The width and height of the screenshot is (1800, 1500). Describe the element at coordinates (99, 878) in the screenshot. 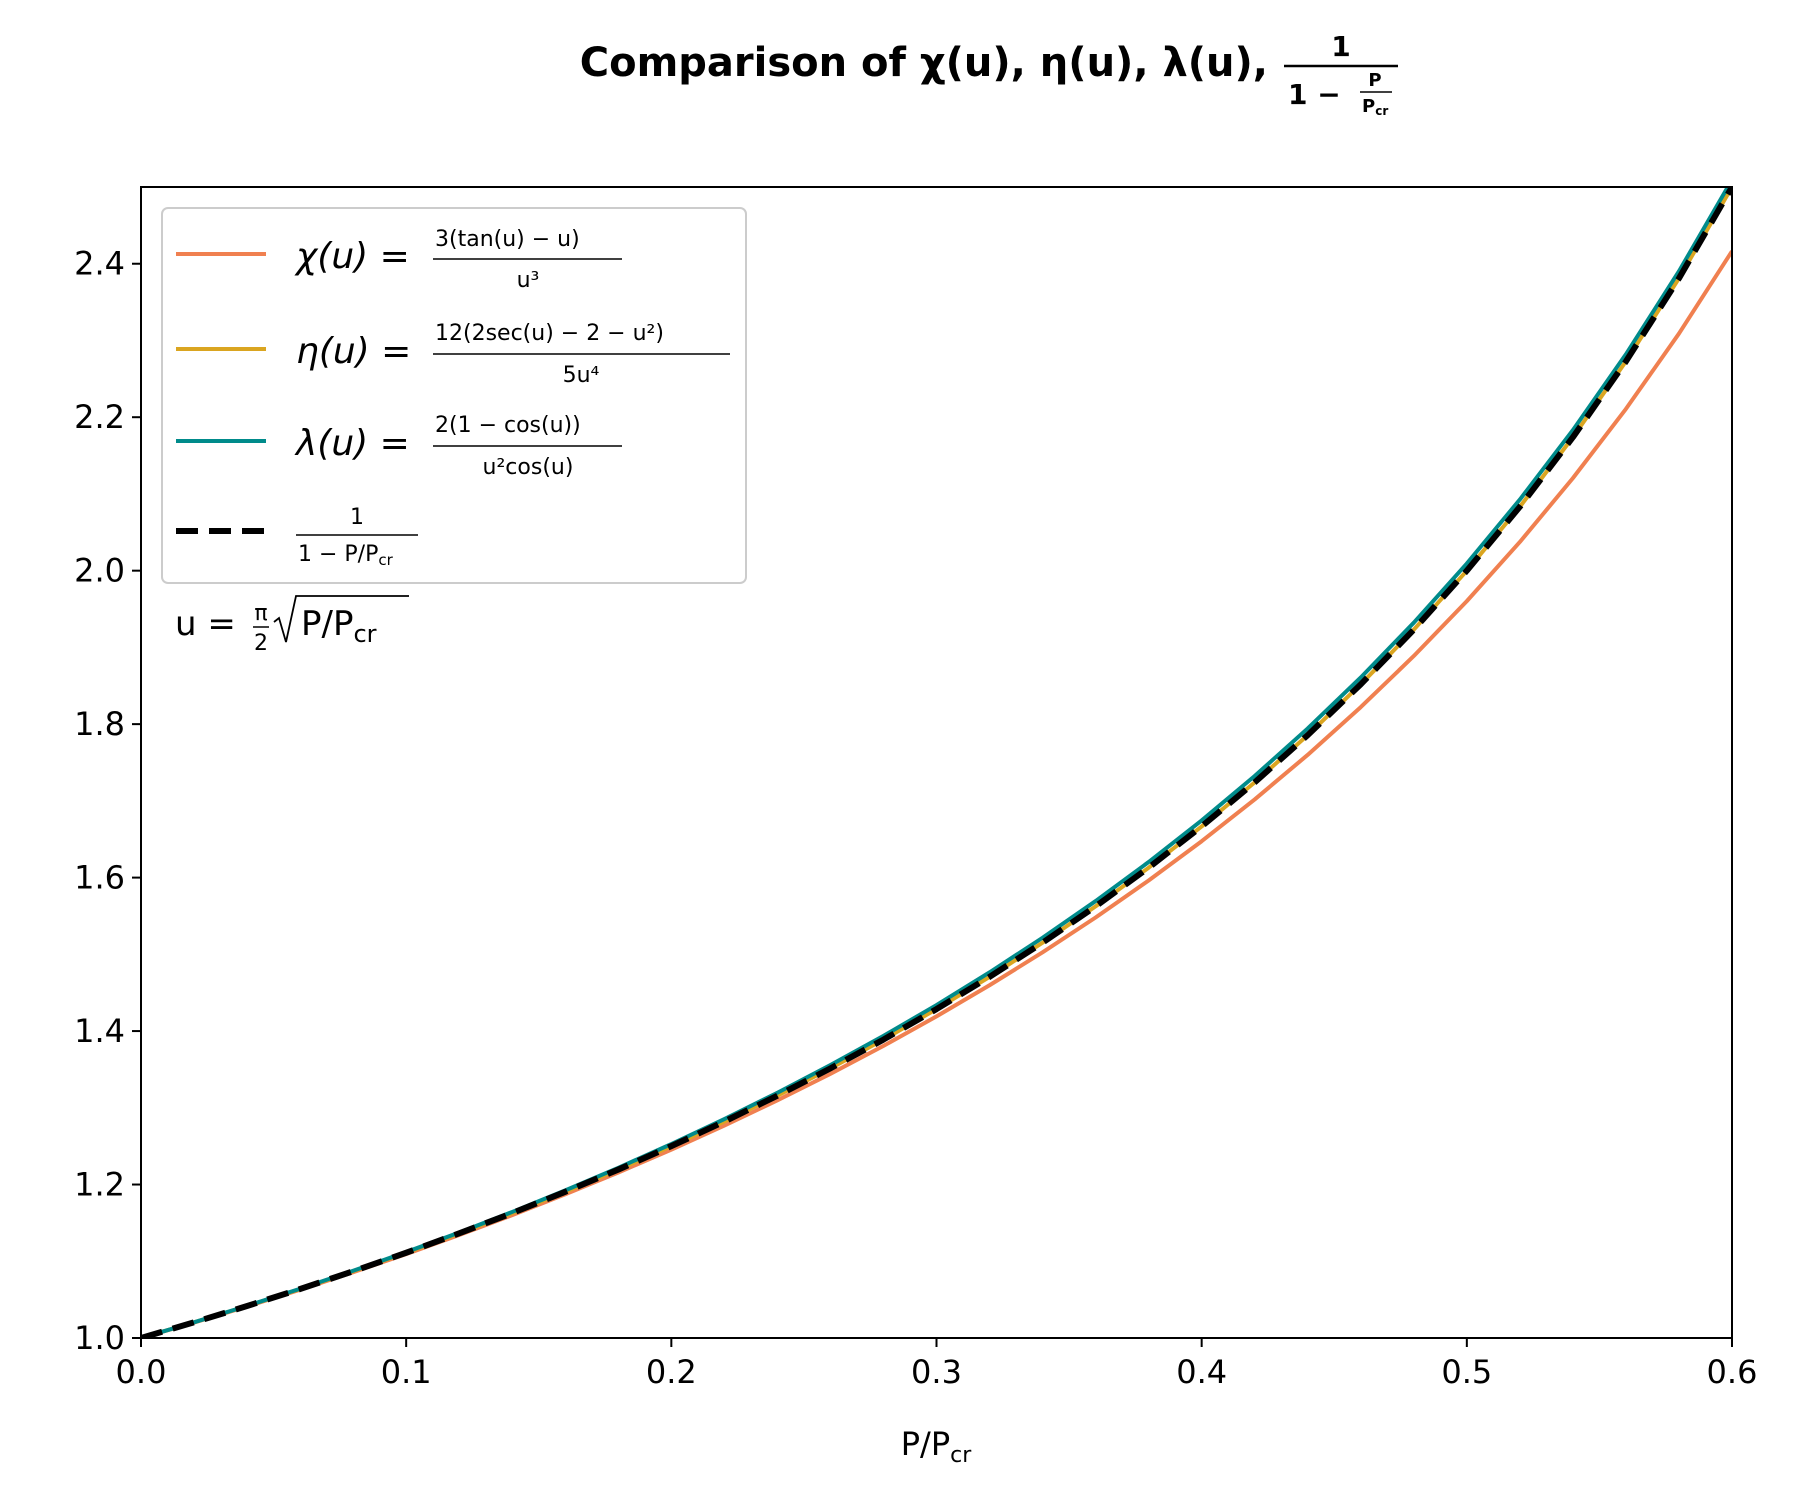

I see `y-tick-label: 1.6` at that location.